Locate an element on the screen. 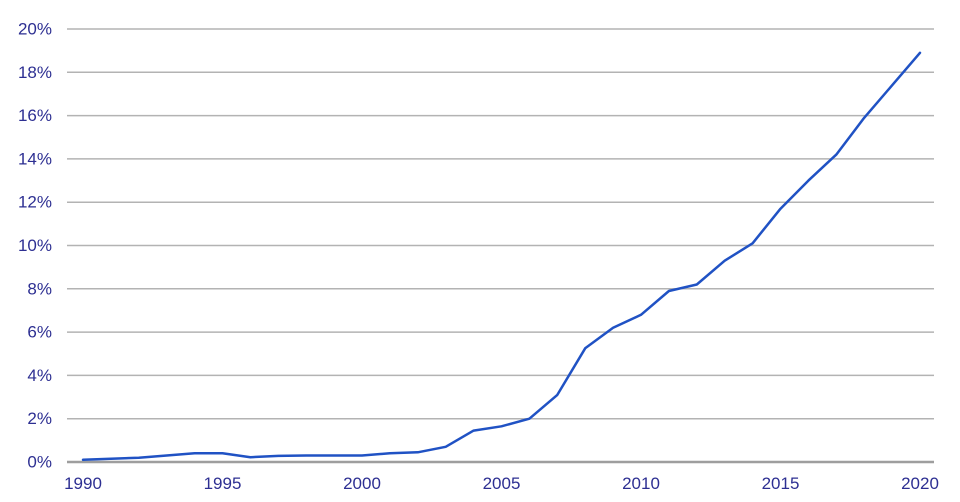 This screenshot has width=960, height=502. y-tick-label: 18% is located at coordinates (35, 72).